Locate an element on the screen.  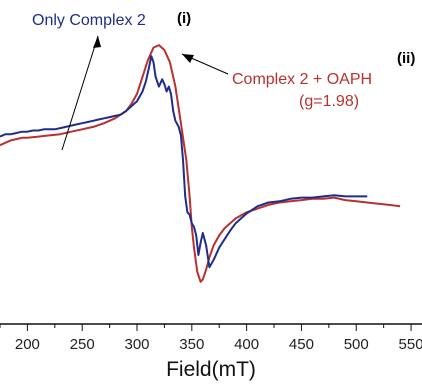
x-axis-ticks: 200 250 300 350 400 450 500 550 is located at coordinates (211, 338).